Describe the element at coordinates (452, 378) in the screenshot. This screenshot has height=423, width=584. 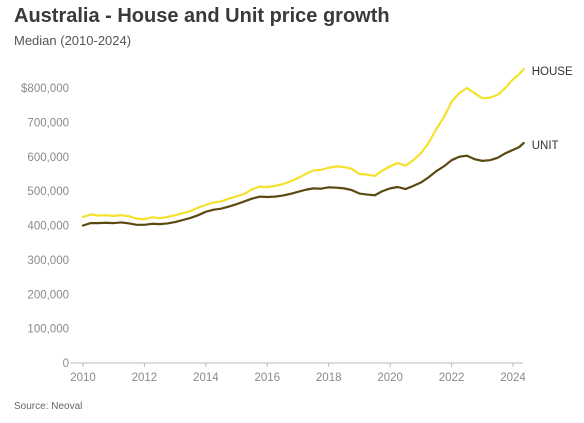
I see `x-tick-label: 2022` at that location.